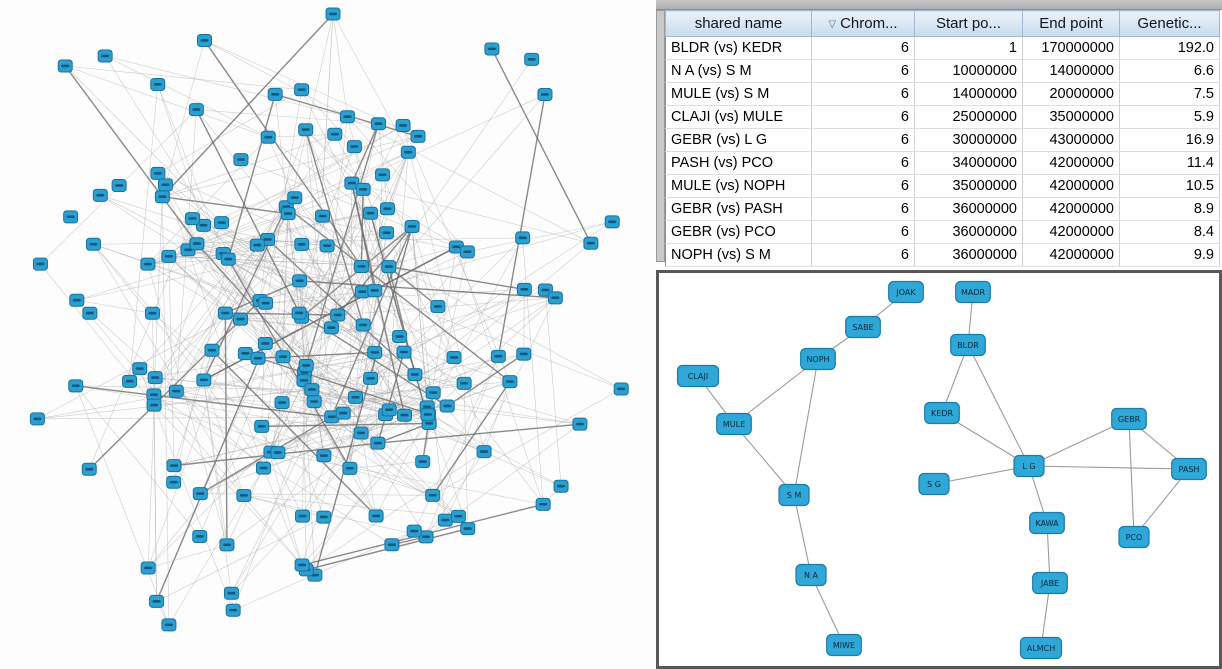 The height and width of the screenshot is (669, 1222). I want to click on network-node-KAWA: KAWA, so click(1047, 523).